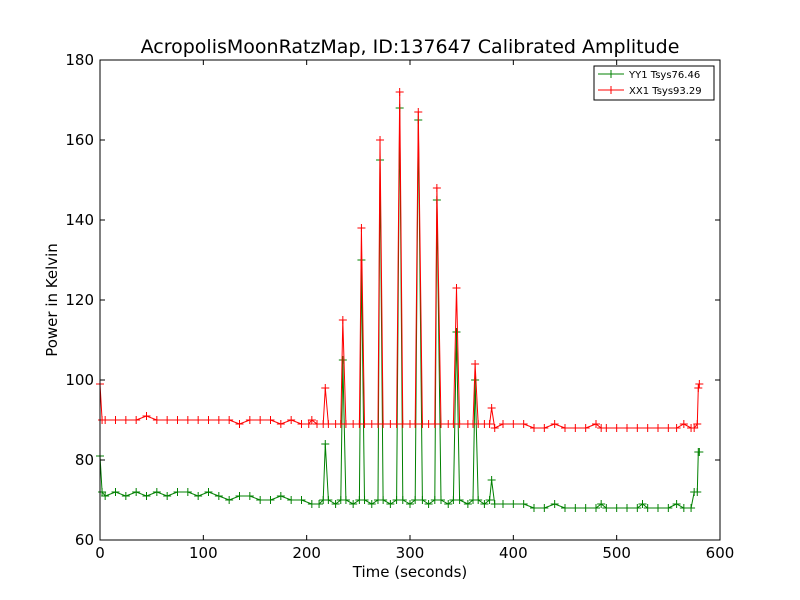 The image size is (800, 600). Describe the element at coordinates (203, 553) in the screenshot. I see `x-tick-label: 100` at that location.